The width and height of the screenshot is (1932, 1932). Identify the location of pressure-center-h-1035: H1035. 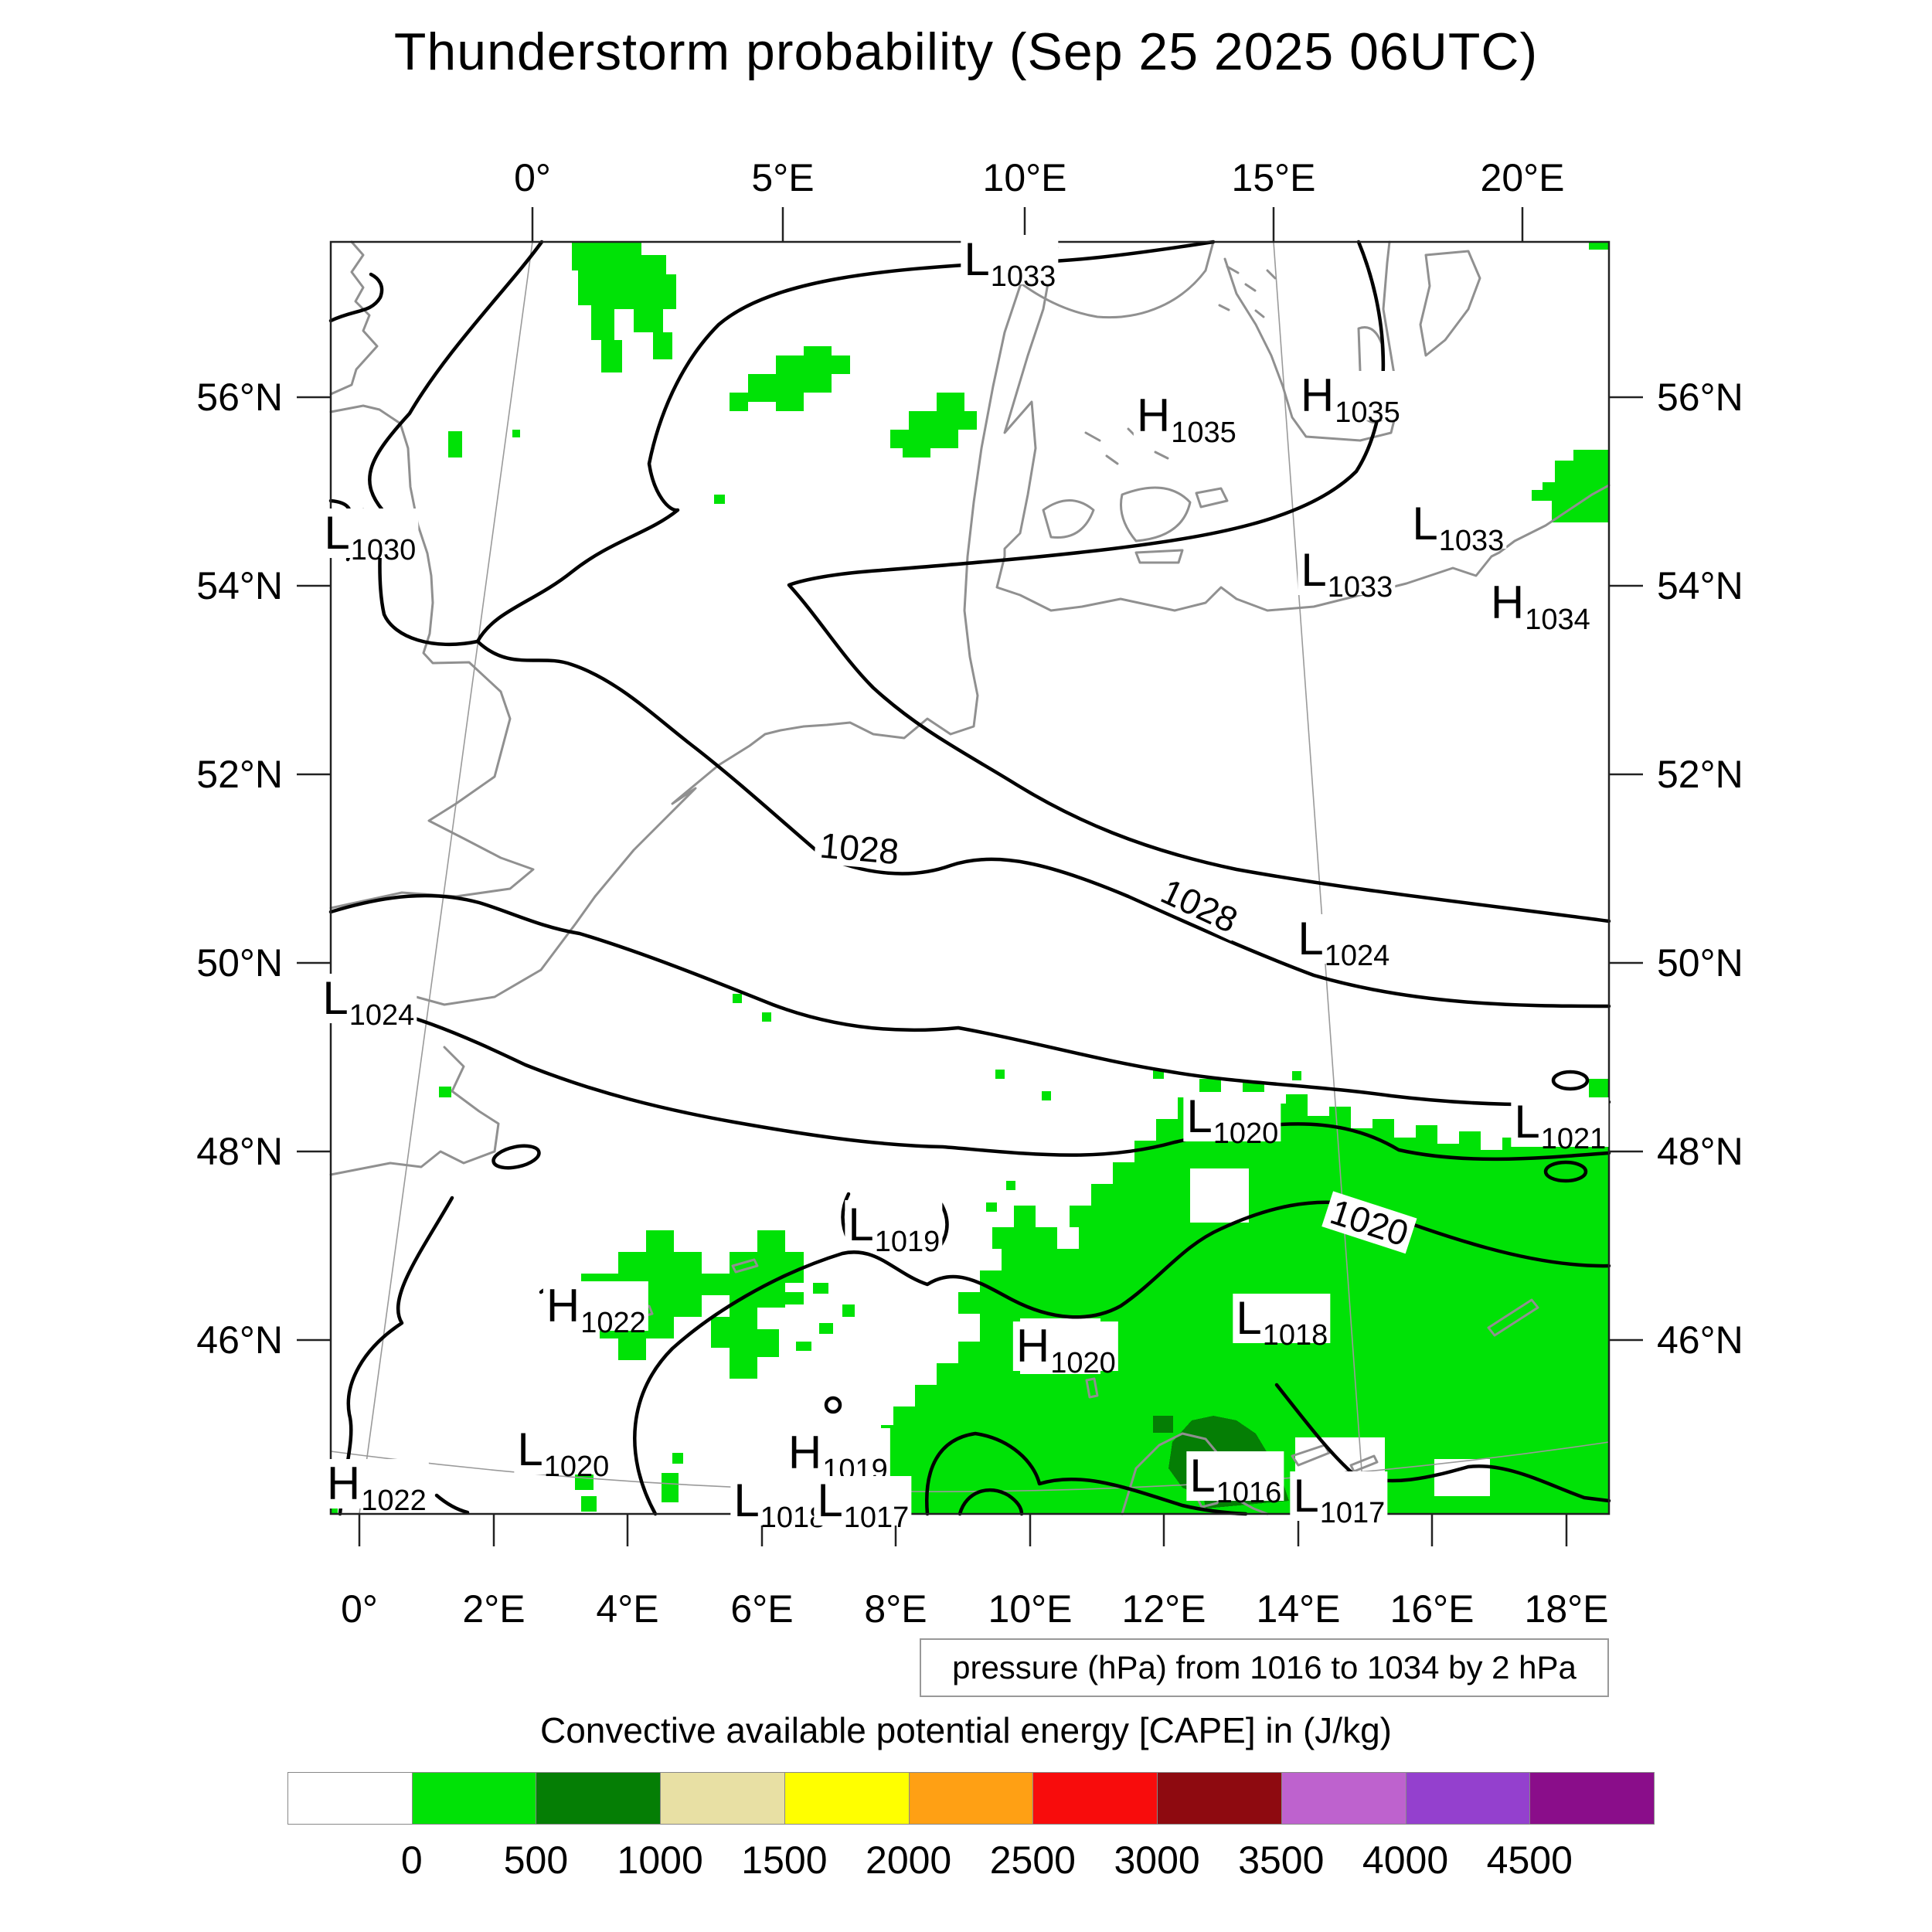
(1186, 419).